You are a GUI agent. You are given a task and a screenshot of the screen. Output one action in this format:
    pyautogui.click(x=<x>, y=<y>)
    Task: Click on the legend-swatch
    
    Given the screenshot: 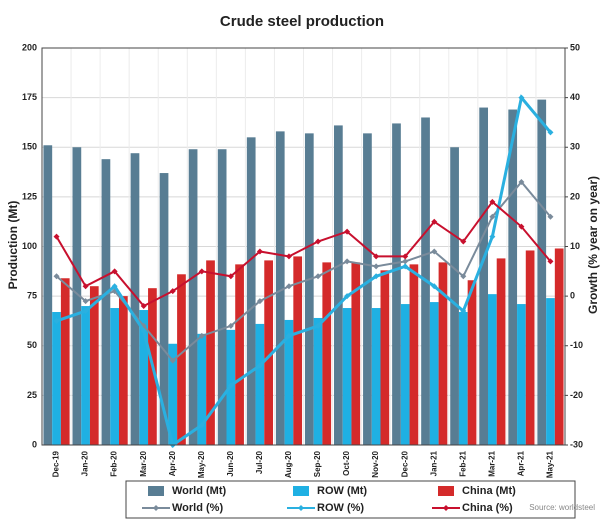 What is the action you would take?
    pyautogui.click(x=156, y=491)
    